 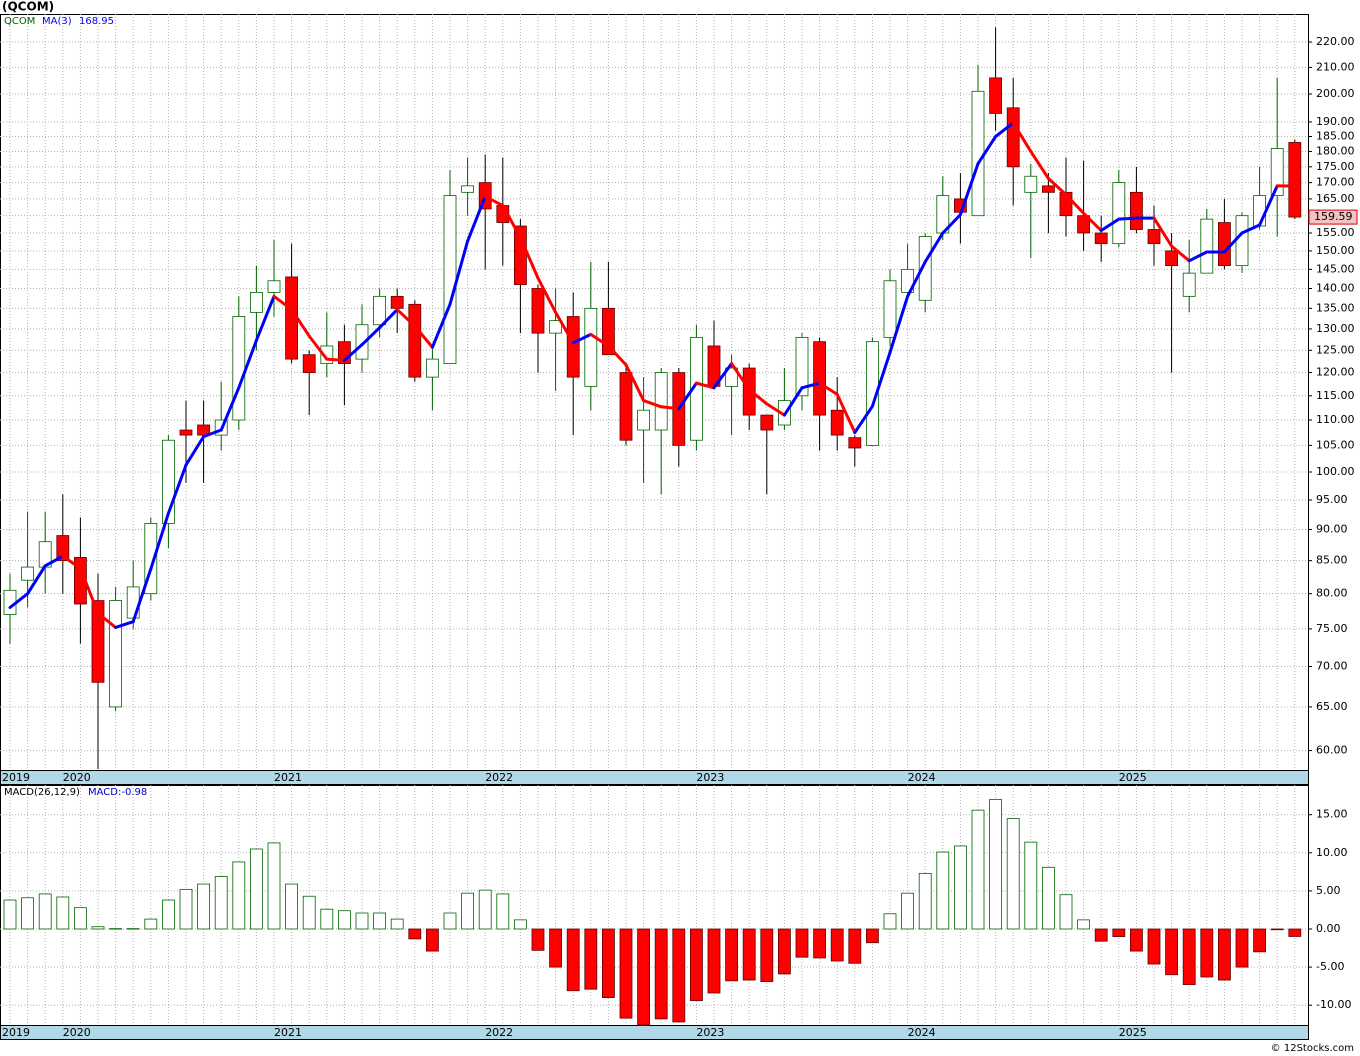 What do you see at coordinates (499, 1032) in the screenshot?
I see `x-tick-label: 2022` at bounding box center [499, 1032].